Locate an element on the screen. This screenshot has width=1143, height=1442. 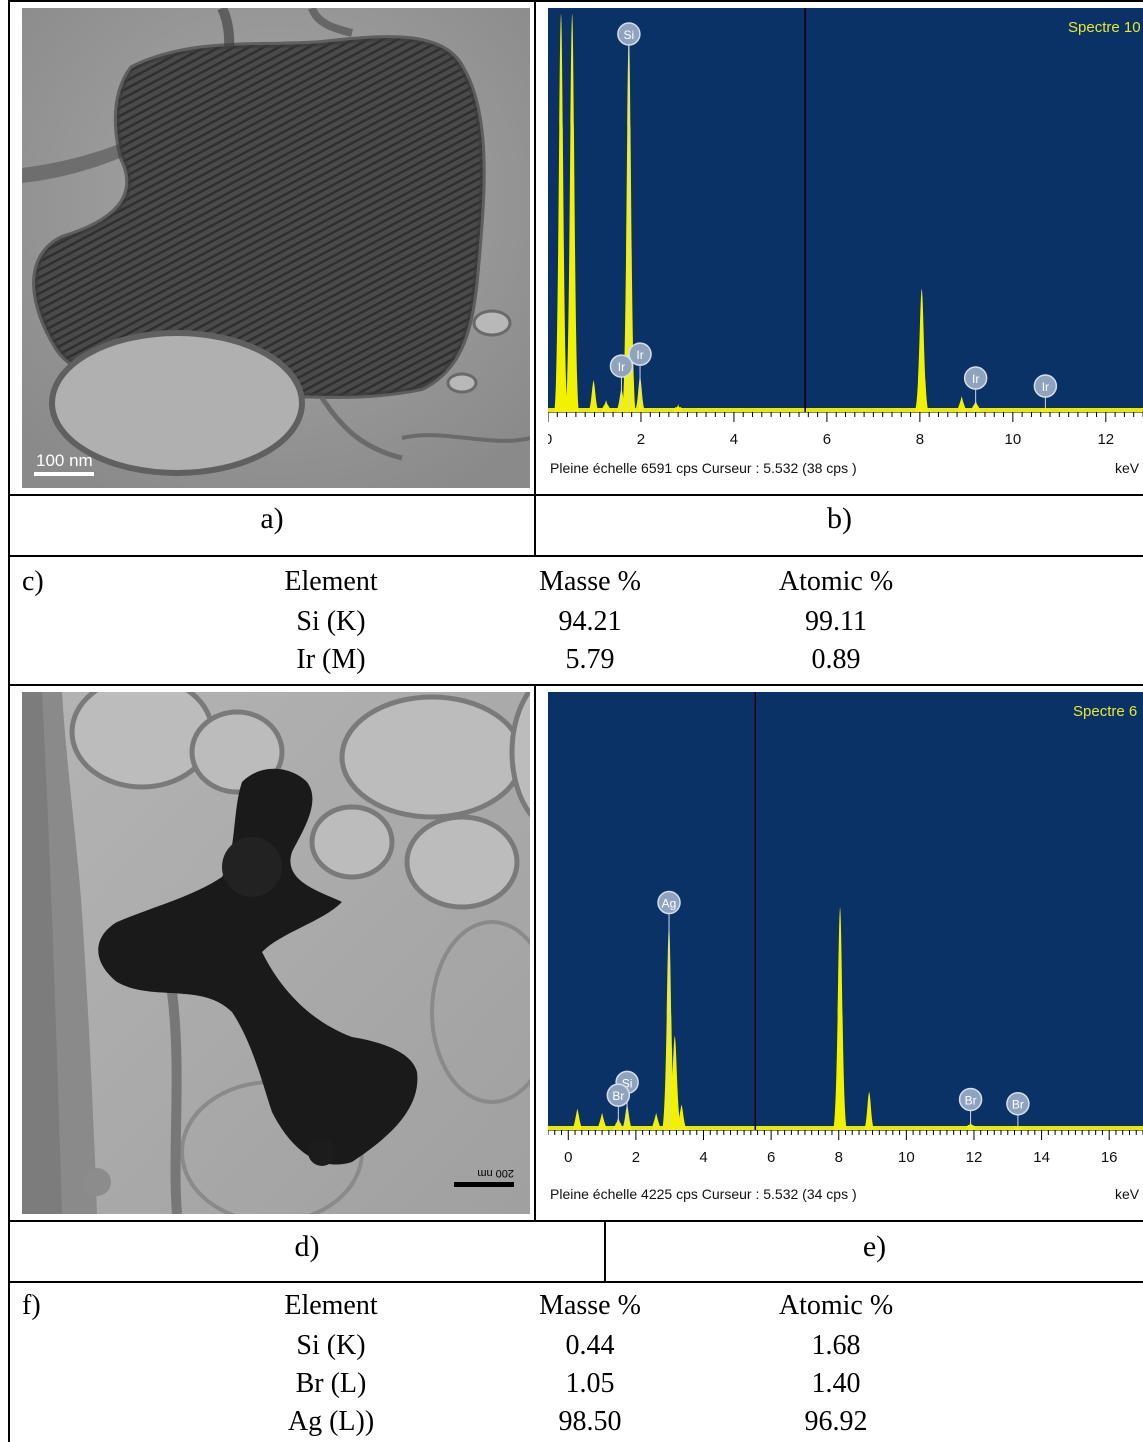
table-cell: 96.92 is located at coordinates (836, 1421).